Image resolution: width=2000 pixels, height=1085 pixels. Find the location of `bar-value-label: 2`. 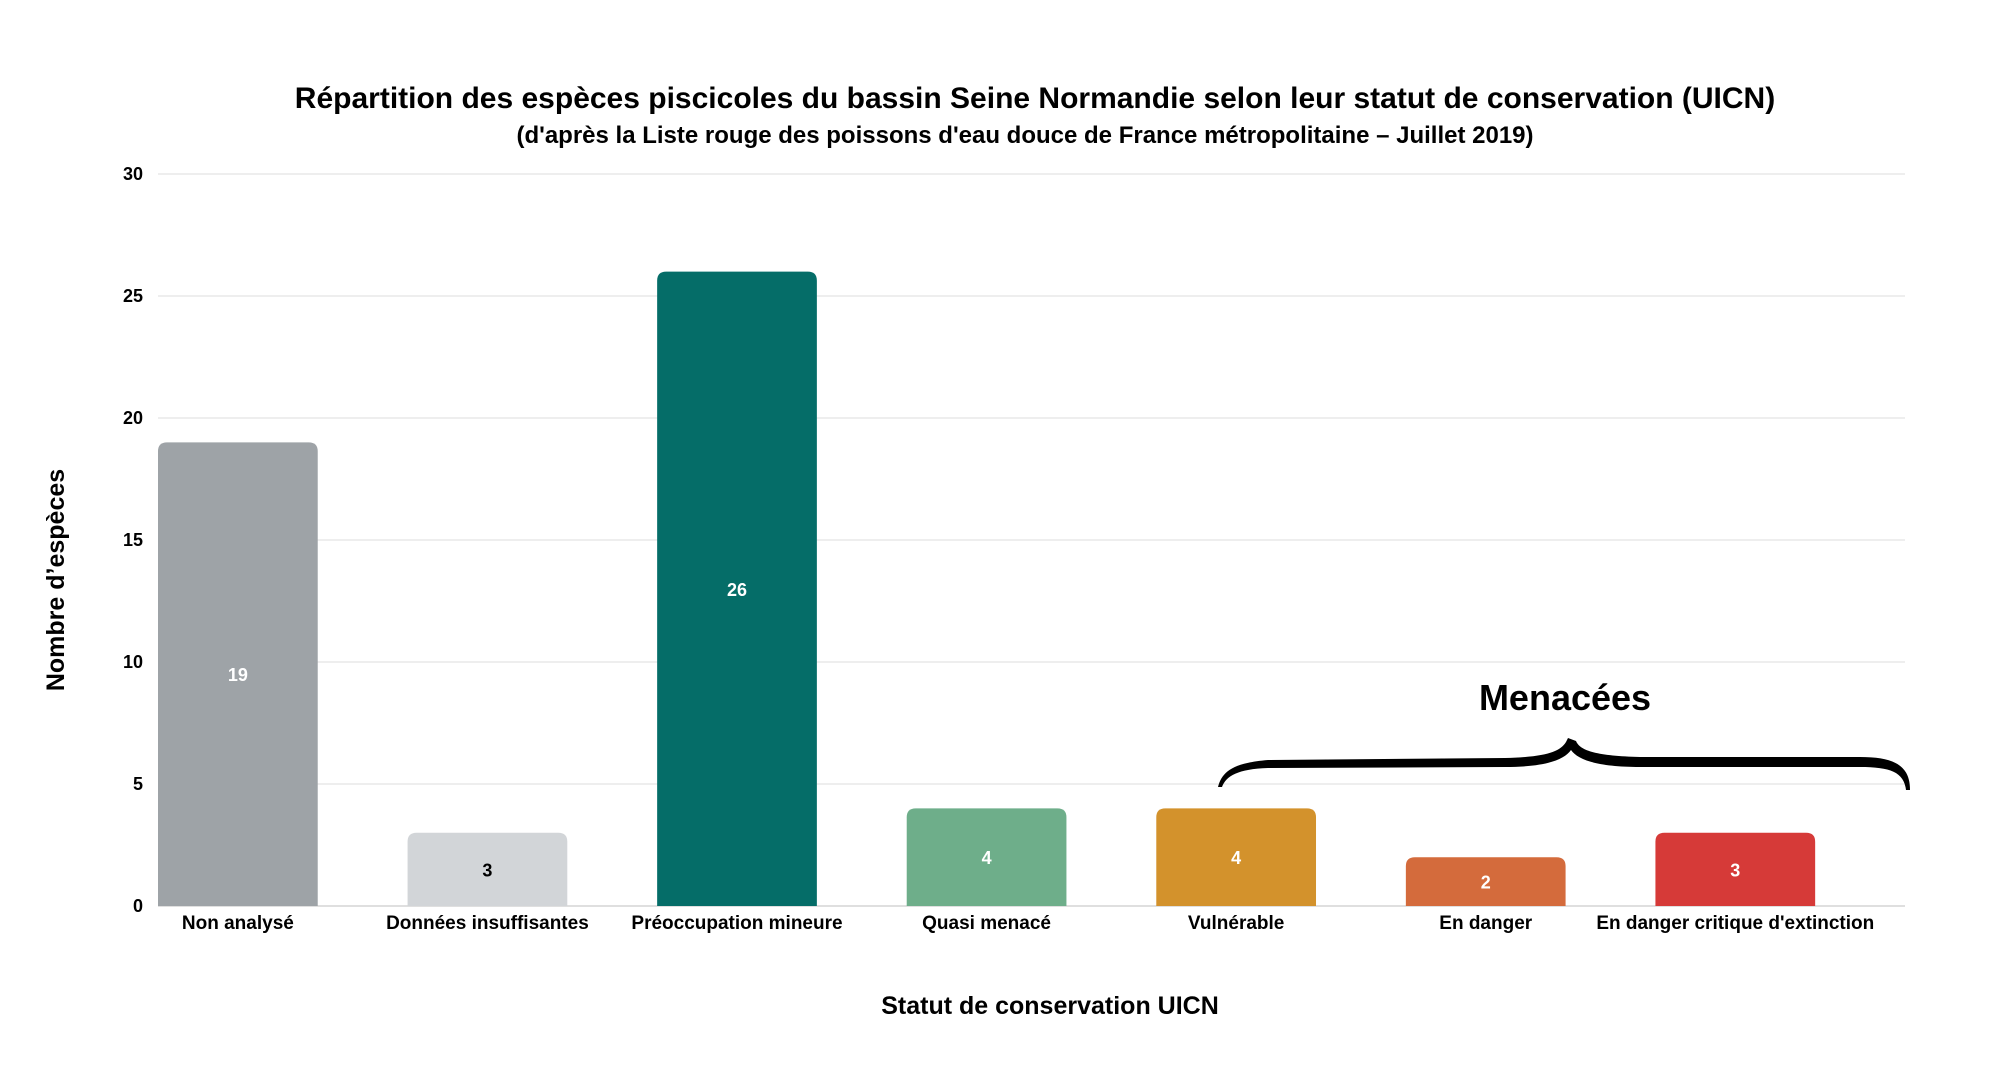

bar-value-label: 2 is located at coordinates (1486, 883).